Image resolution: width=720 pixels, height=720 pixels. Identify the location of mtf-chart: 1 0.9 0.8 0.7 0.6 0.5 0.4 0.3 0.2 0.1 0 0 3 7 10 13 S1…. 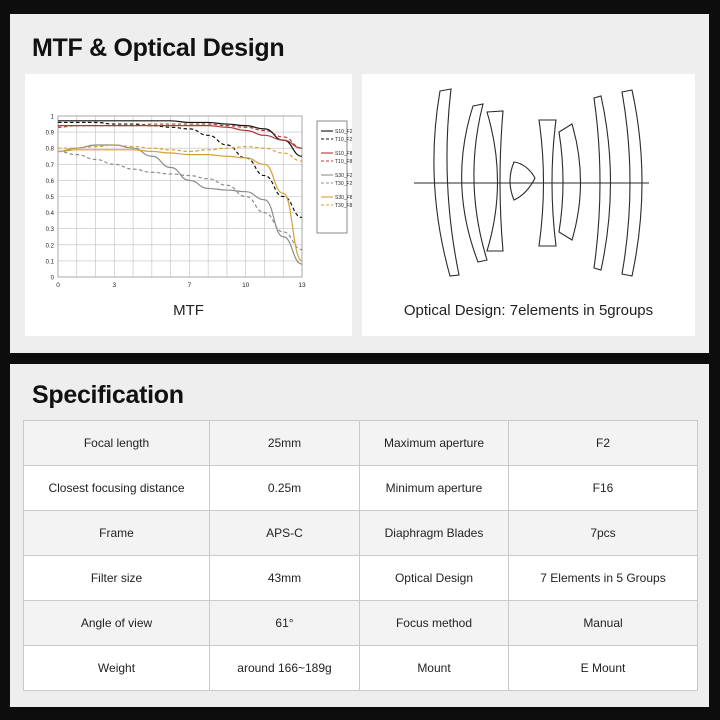
(199, 202).